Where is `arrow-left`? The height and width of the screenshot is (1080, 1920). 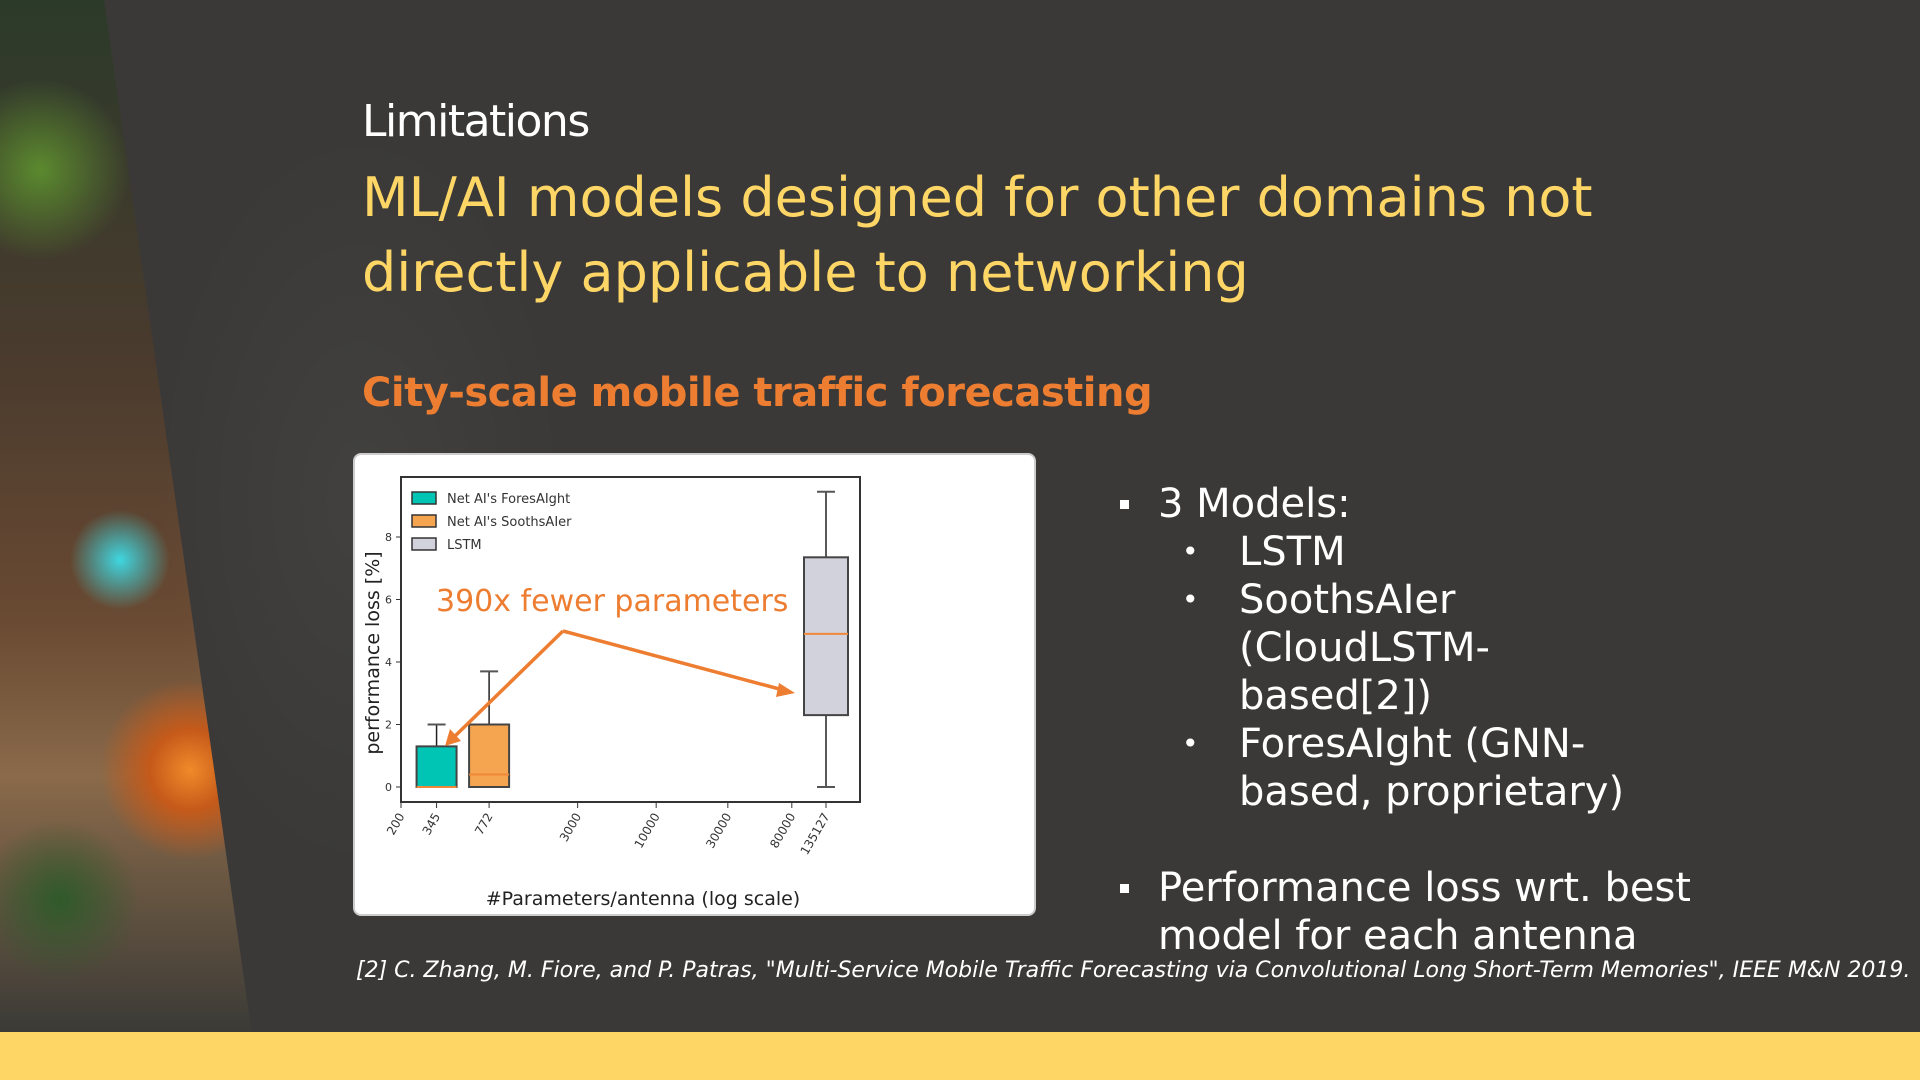
arrow-left is located at coordinates (508, 684).